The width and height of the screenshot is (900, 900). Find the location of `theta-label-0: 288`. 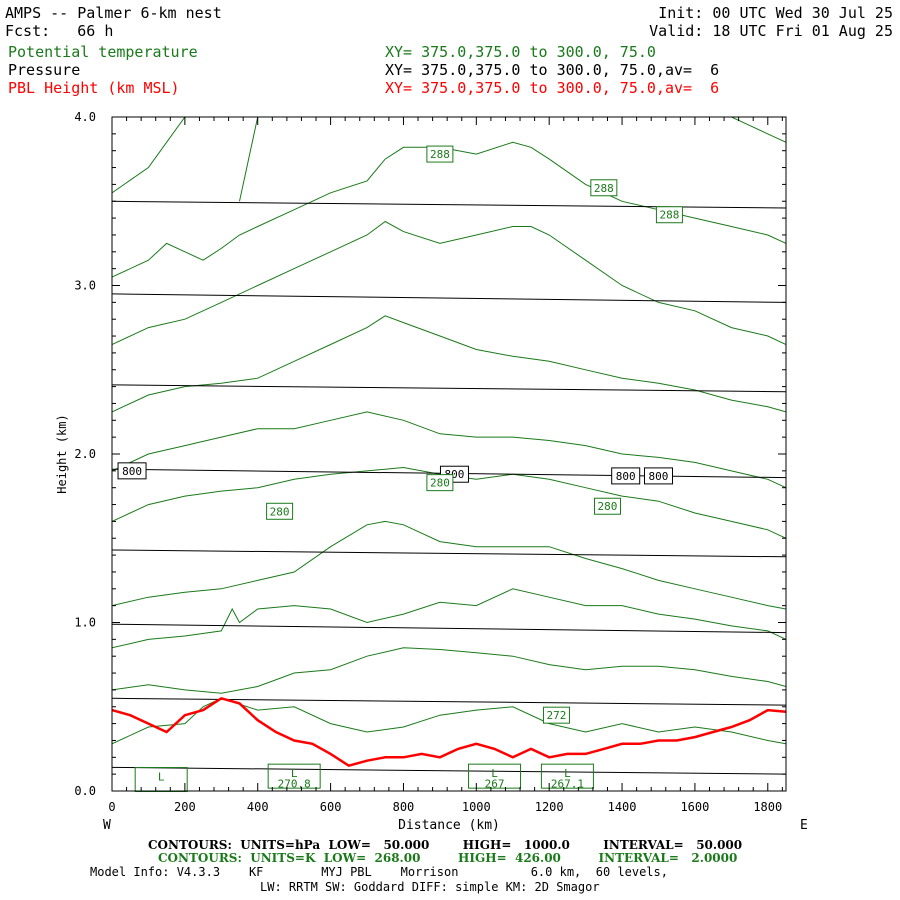

theta-label-0: 288 is located at coordinates (440, 154).